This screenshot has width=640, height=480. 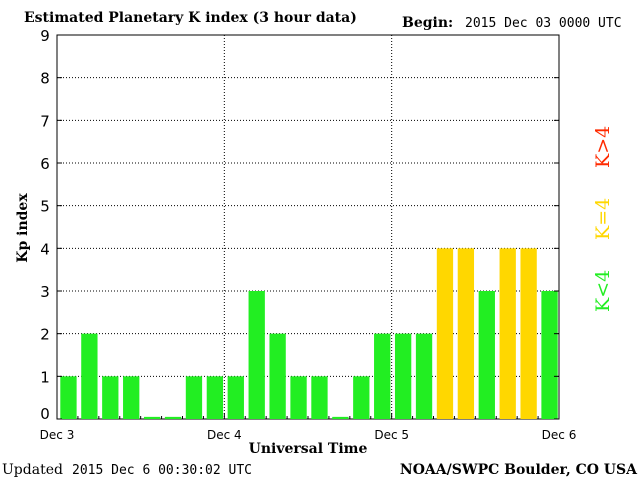 I want to click on source-credit: NOAA/SWPC Boulder, CO USA, so click(x=519, y=470).